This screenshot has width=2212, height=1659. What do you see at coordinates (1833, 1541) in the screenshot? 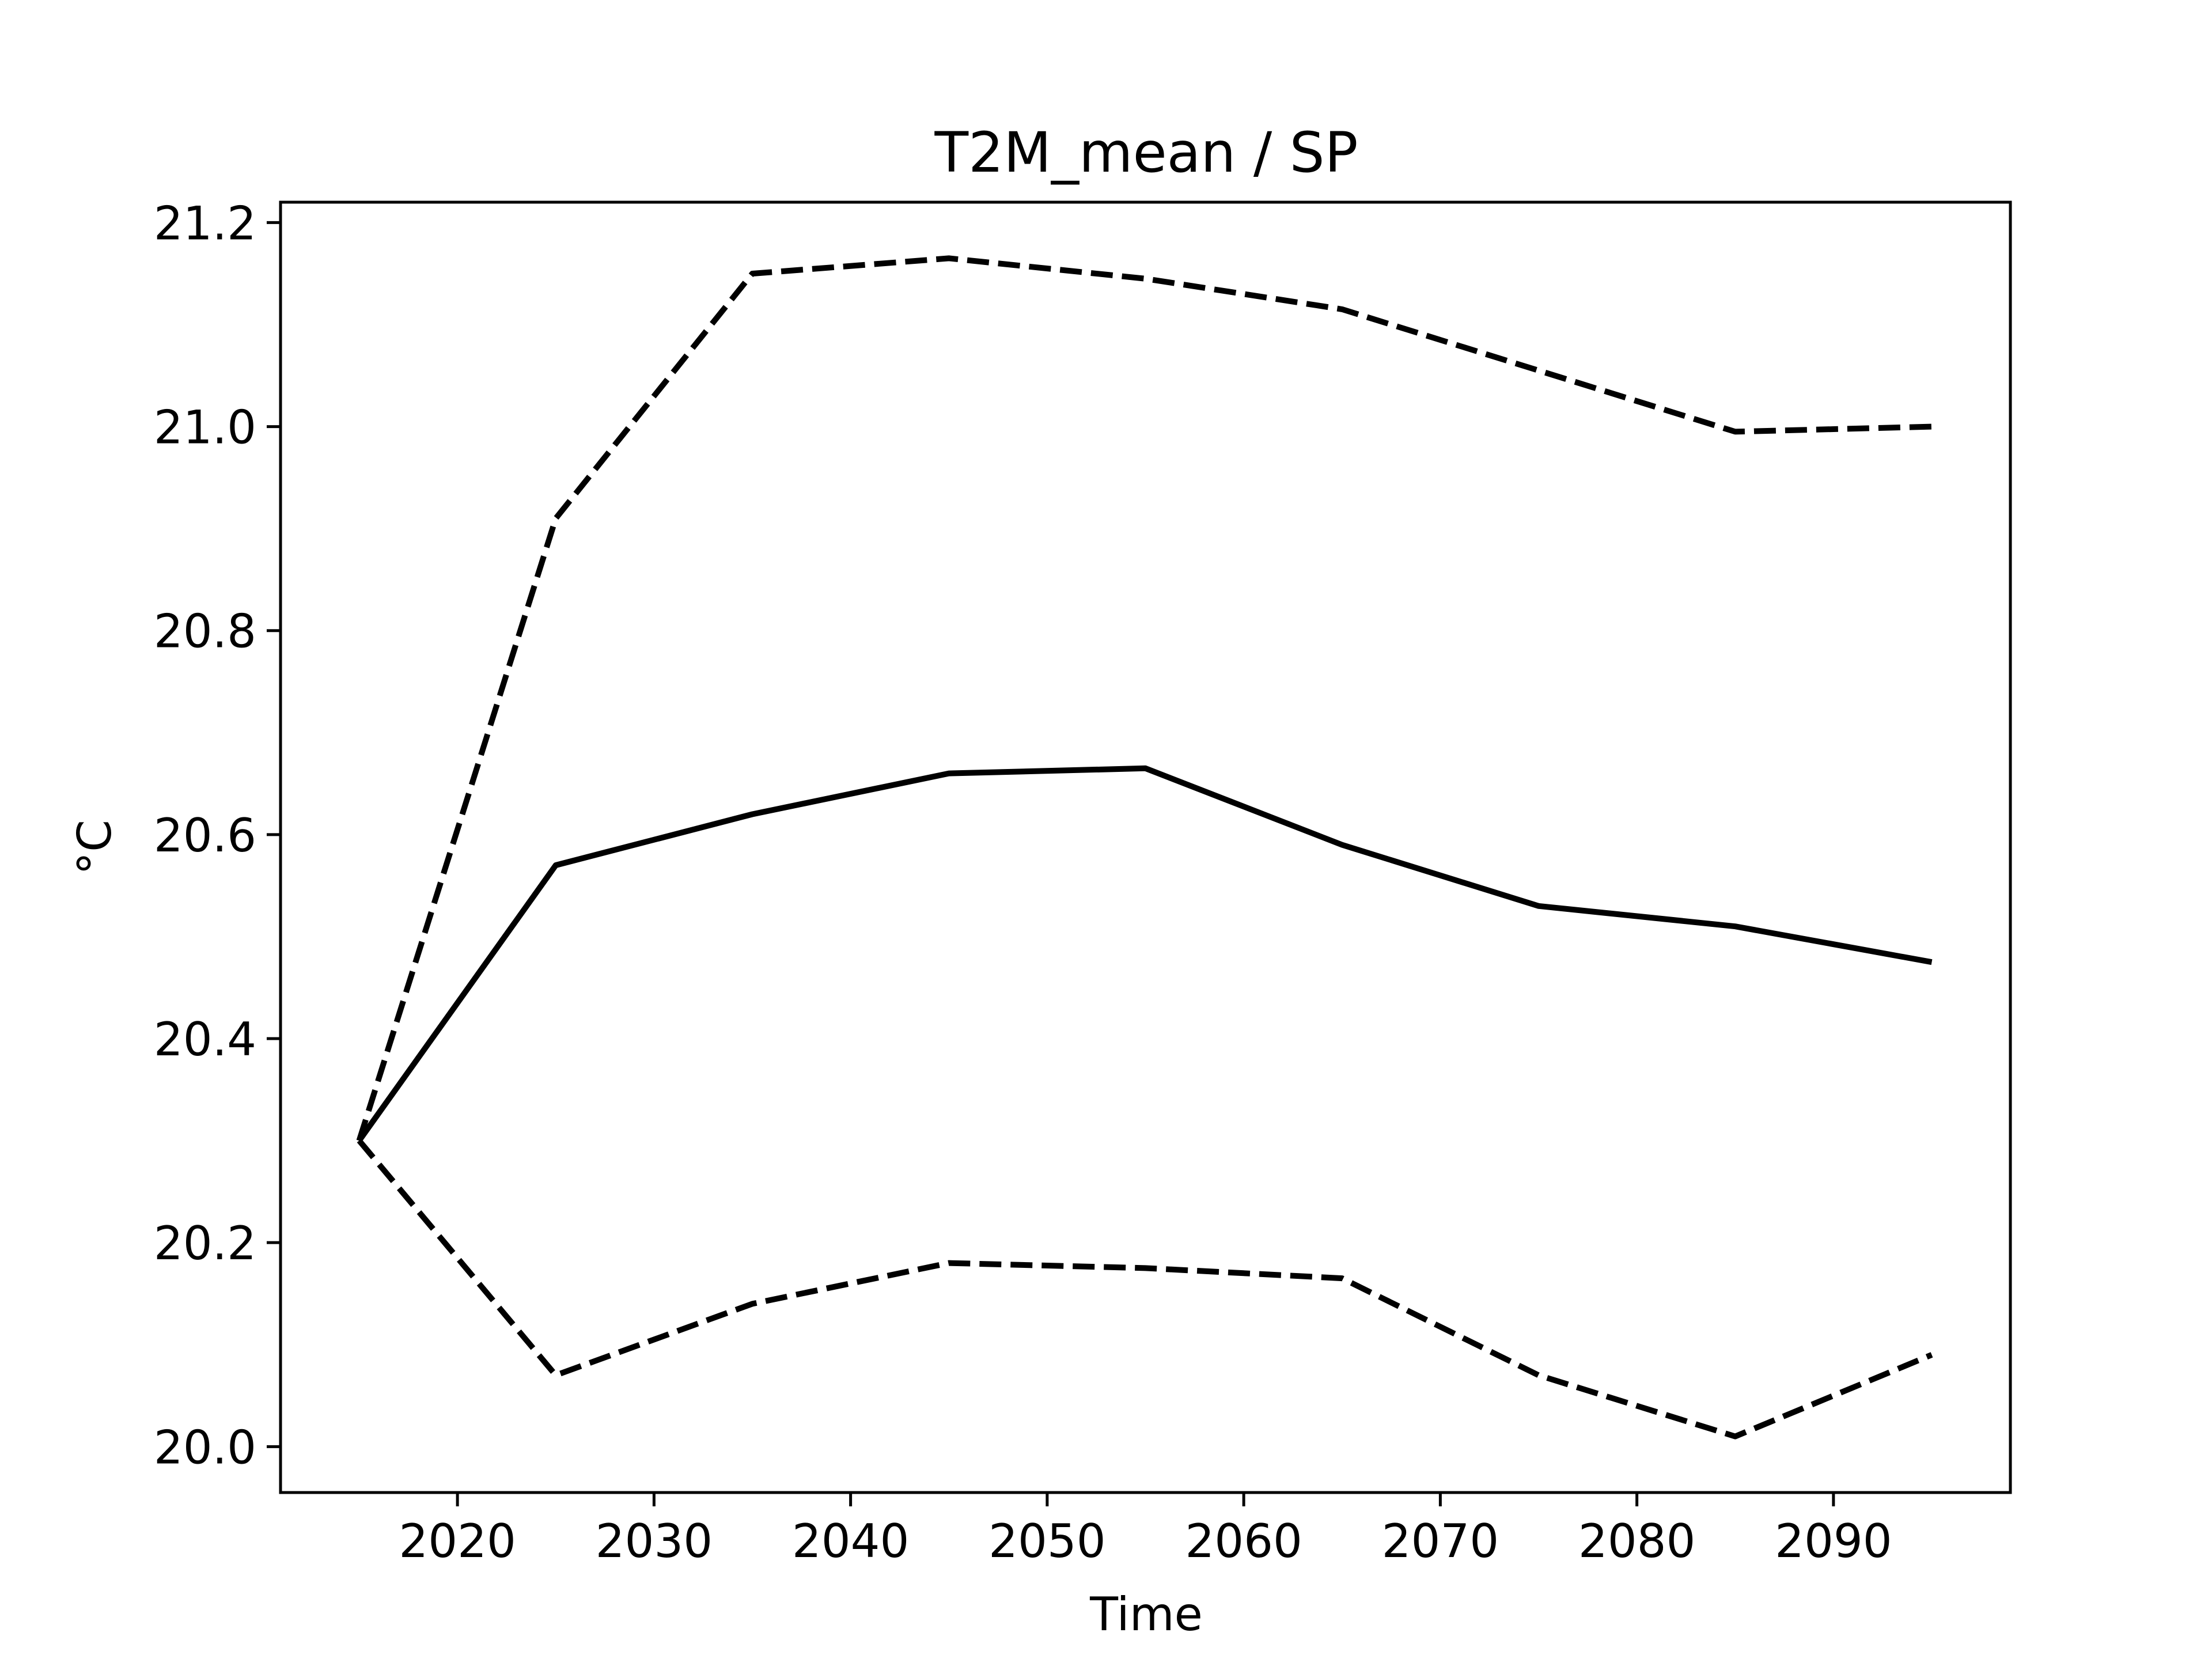
I see `x-tick-label: 2090` at bounding box center [1833, 1541].